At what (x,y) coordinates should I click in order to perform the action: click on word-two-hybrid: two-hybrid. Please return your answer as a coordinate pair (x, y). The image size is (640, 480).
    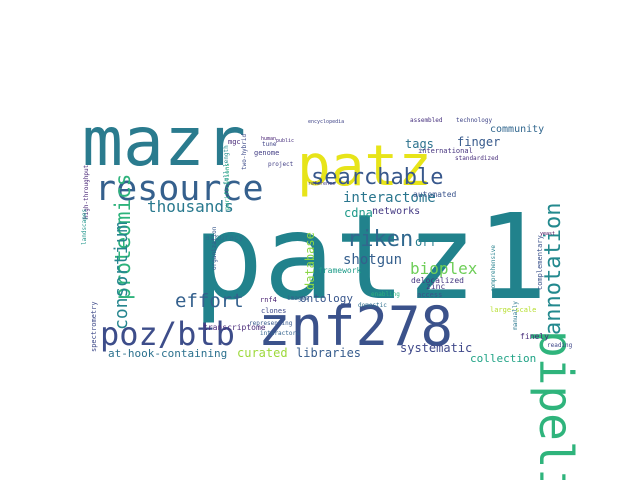
    Looking at the image, I should click on (244, 151).